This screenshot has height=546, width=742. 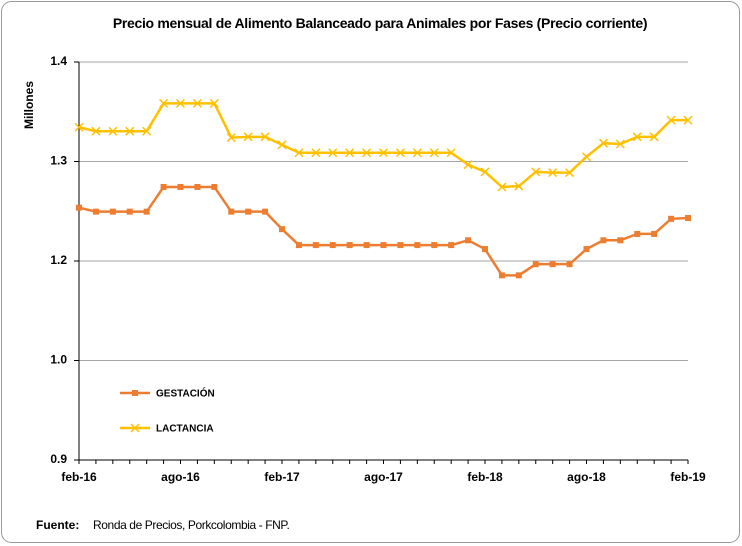 What do you see at coordinates (485, 477) in the screenshot?
I see `x-tick-label: feb-18` at bounding box center [485, 477].